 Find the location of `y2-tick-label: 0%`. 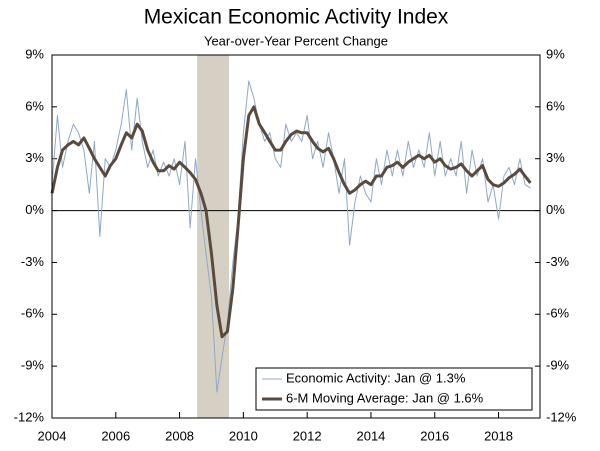

y2-tick-label: 0% is located at coordinates (555, 209).